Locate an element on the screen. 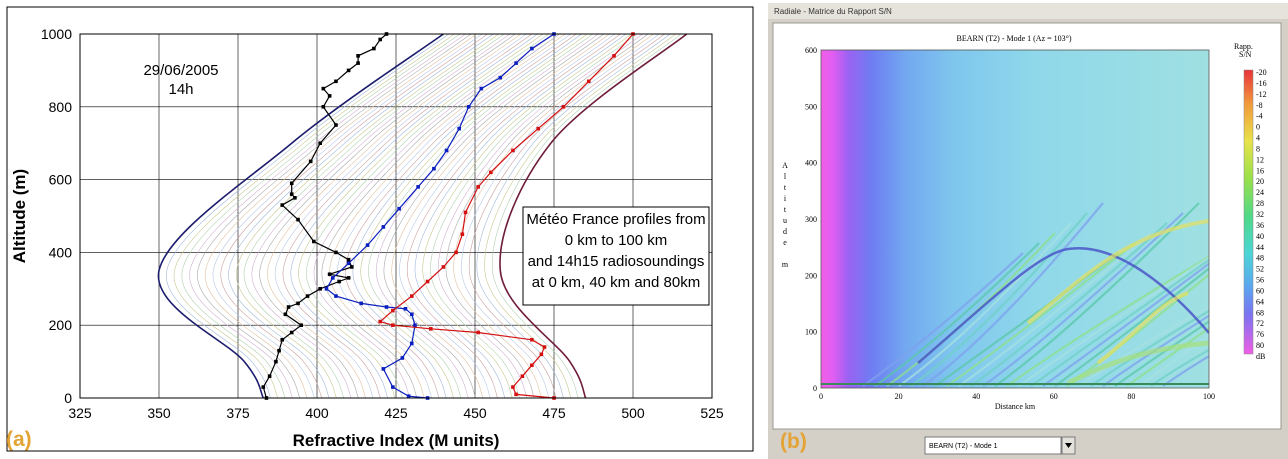 The width and height of the screenshot is (1288, 459). colorbar-tick: -20 is located at coordinates (1261, 72).